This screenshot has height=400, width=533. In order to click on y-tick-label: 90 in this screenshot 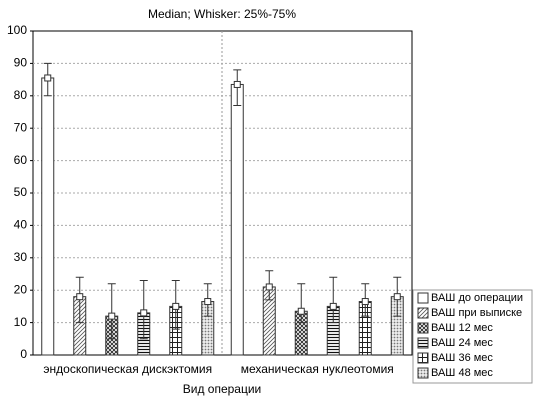, I will do `click(21, 63)`.